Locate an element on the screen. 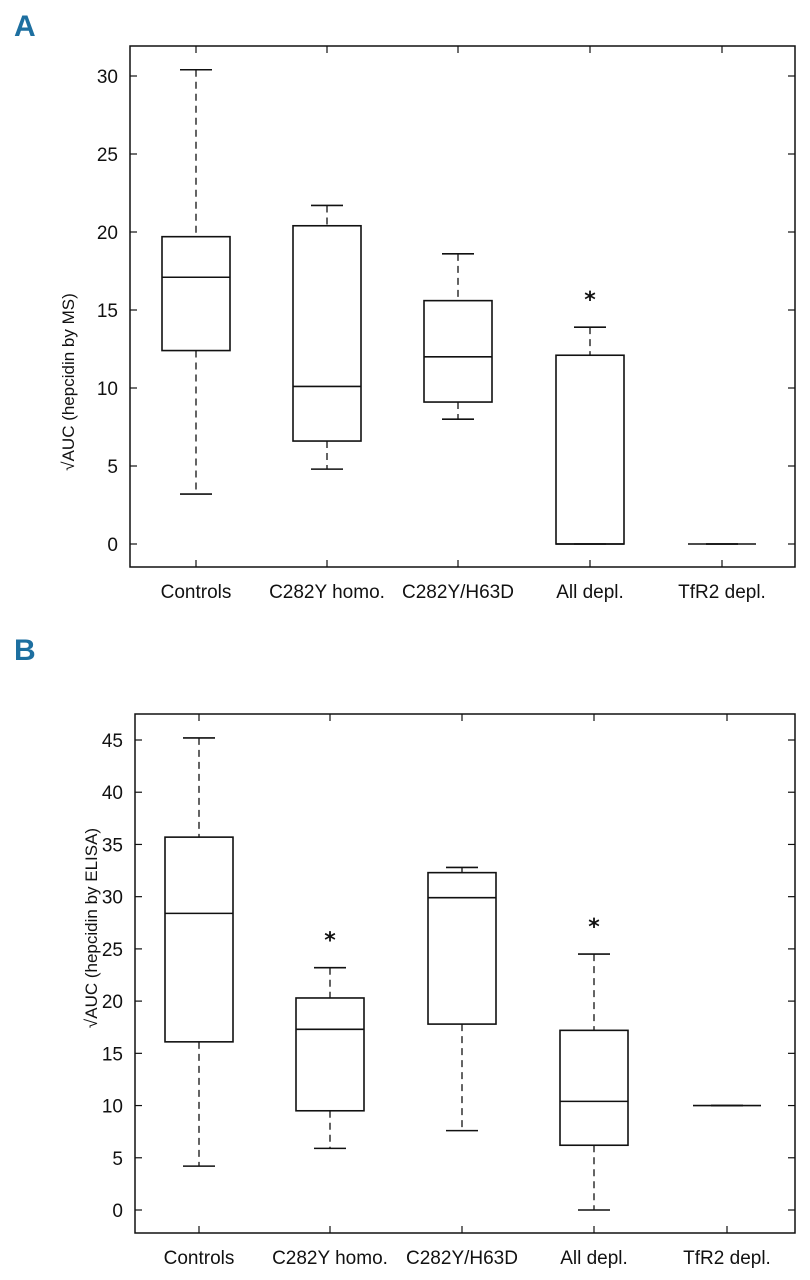 The width and height of the screenshot is (810, 1280). y-tick-label: 45 is located at coordinates (112, 741).